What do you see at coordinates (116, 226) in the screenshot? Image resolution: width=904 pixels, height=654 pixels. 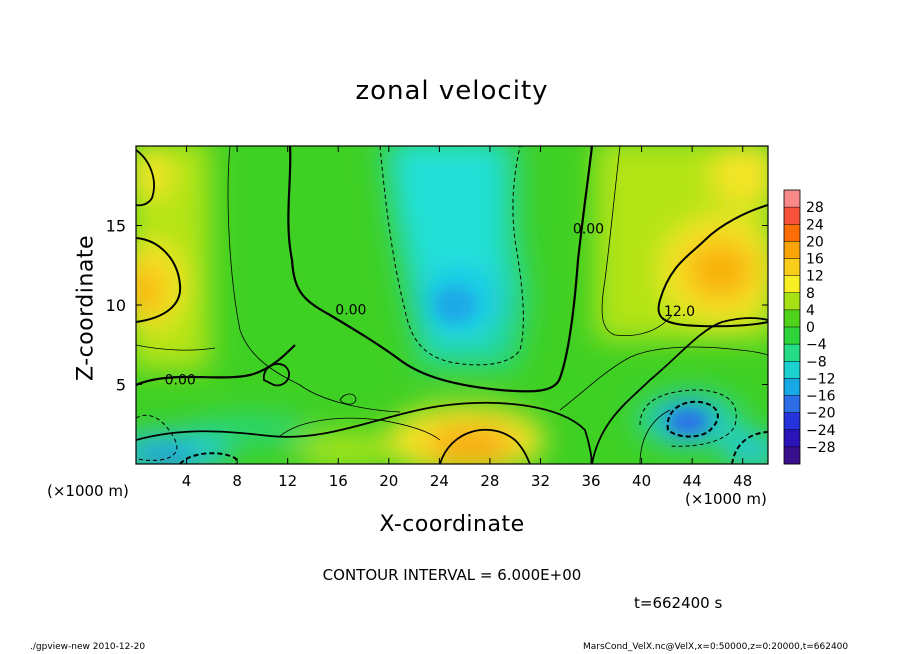 I see `y-tick-label: 15` at bounding box center [116, 226].